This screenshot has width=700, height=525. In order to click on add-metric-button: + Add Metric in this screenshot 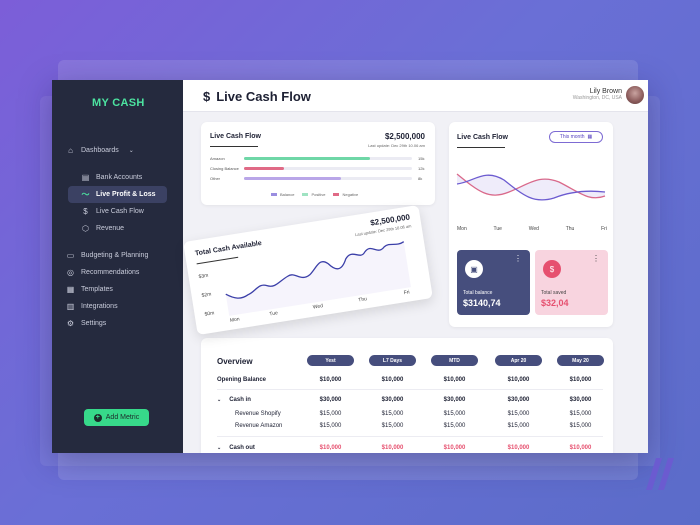, I will do `click(116, 417)`.